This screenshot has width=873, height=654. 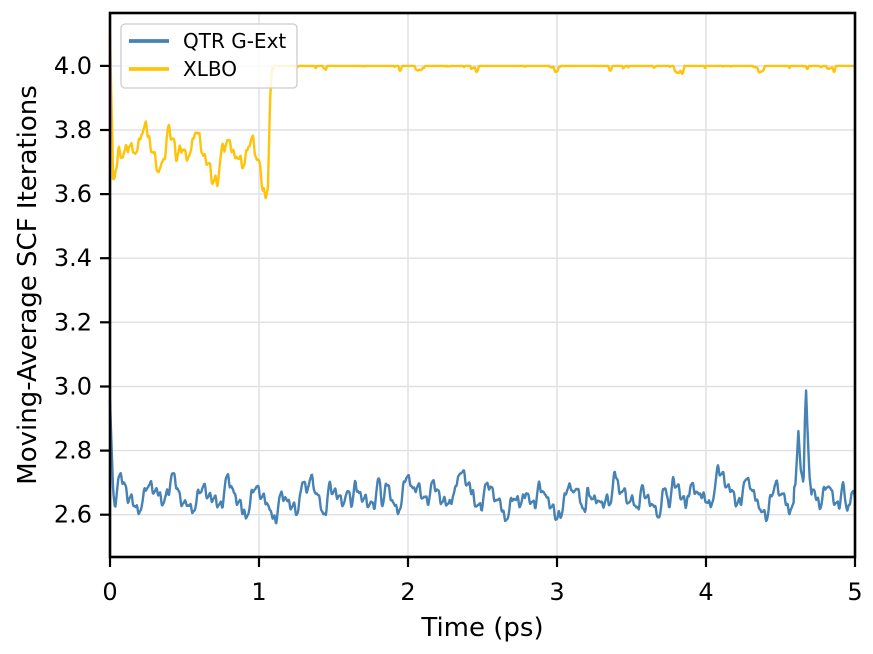 I want to click on legend: QTR G-Ext XLBO, so click(x=209, y=56).